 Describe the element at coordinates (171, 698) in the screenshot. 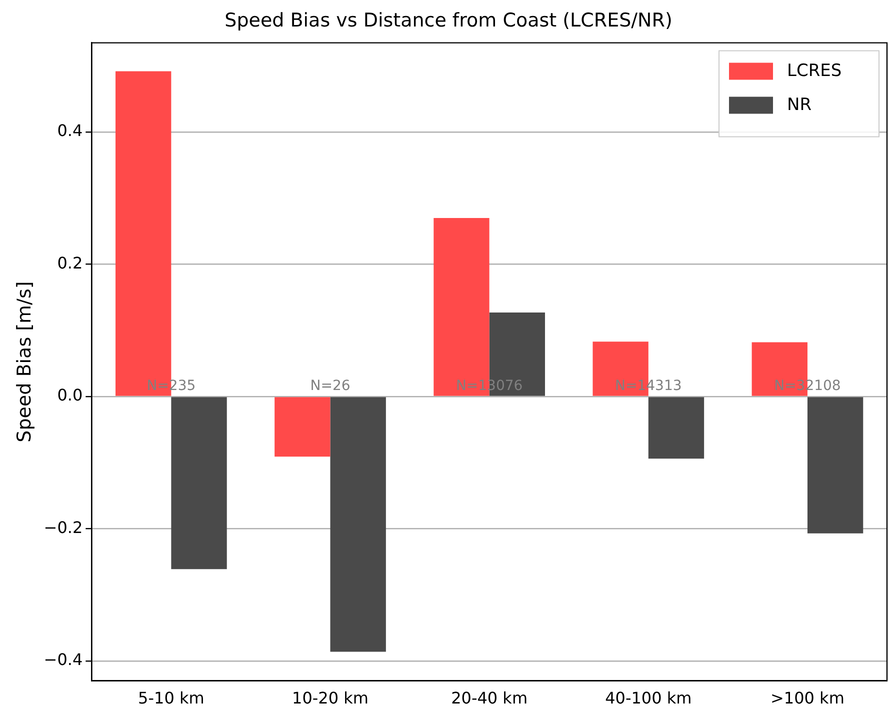

I see `x-tick-label: 5-10 km` at that location.